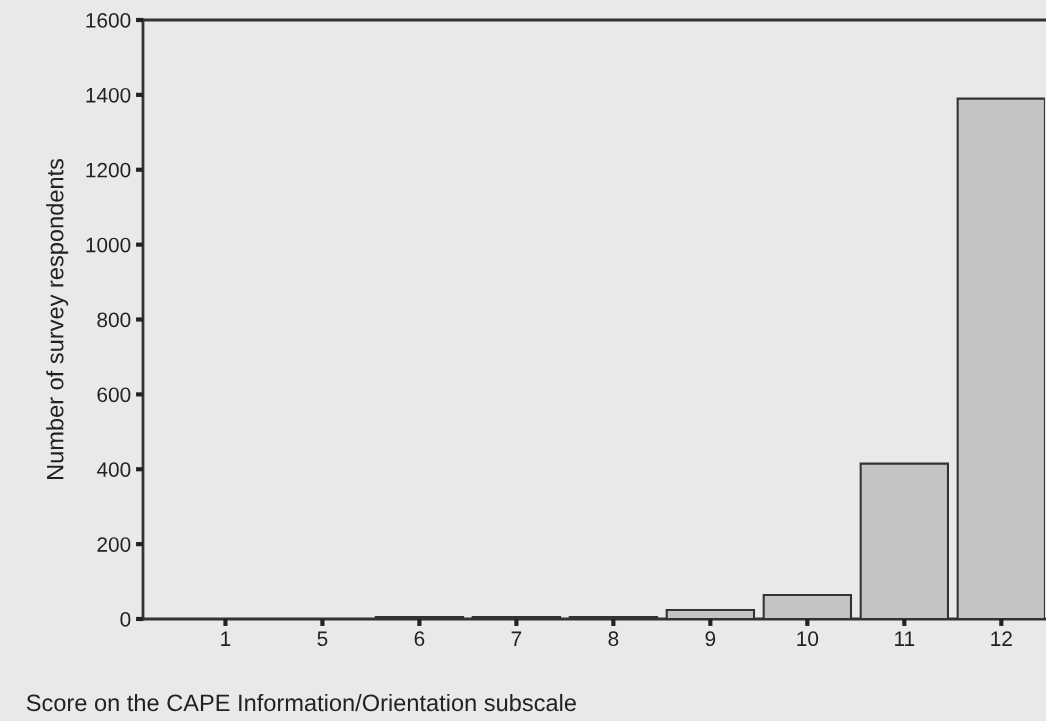 This screenshot has width=1046, height=721. Describe the element at coordinates (710, 639) in the screenshot. I see `x-tick-label: 9` at that location.